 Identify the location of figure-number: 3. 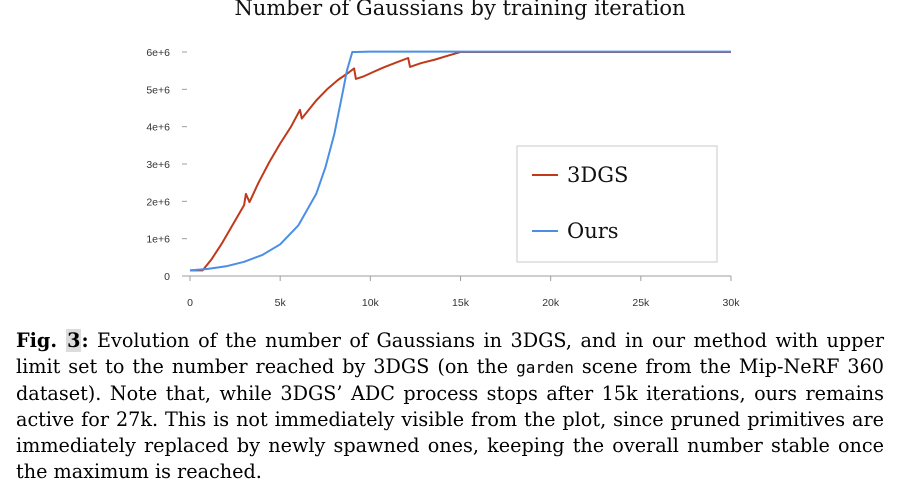
(74, 340).